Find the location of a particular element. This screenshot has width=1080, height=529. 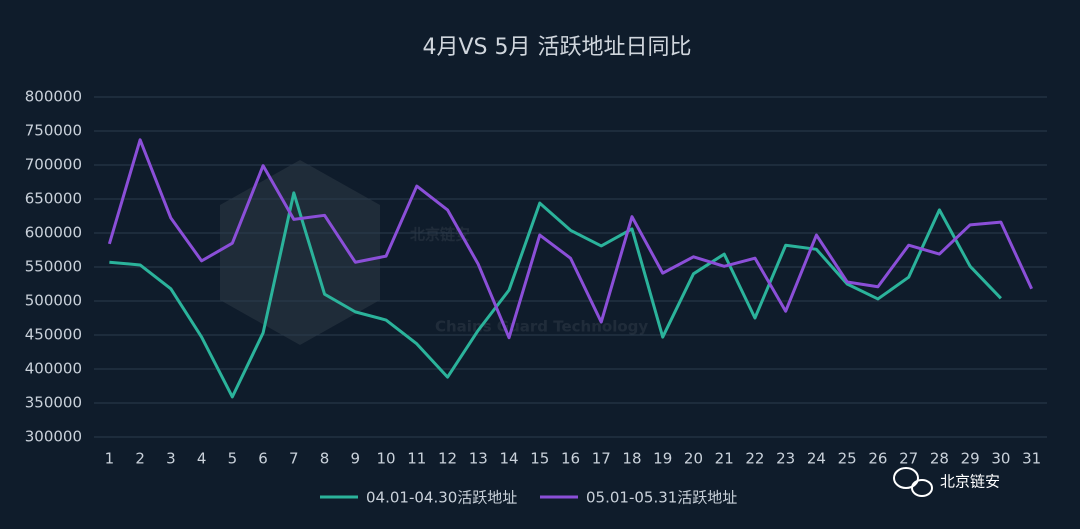

x-tick-label: 27 is located at coordinates (908, 459).